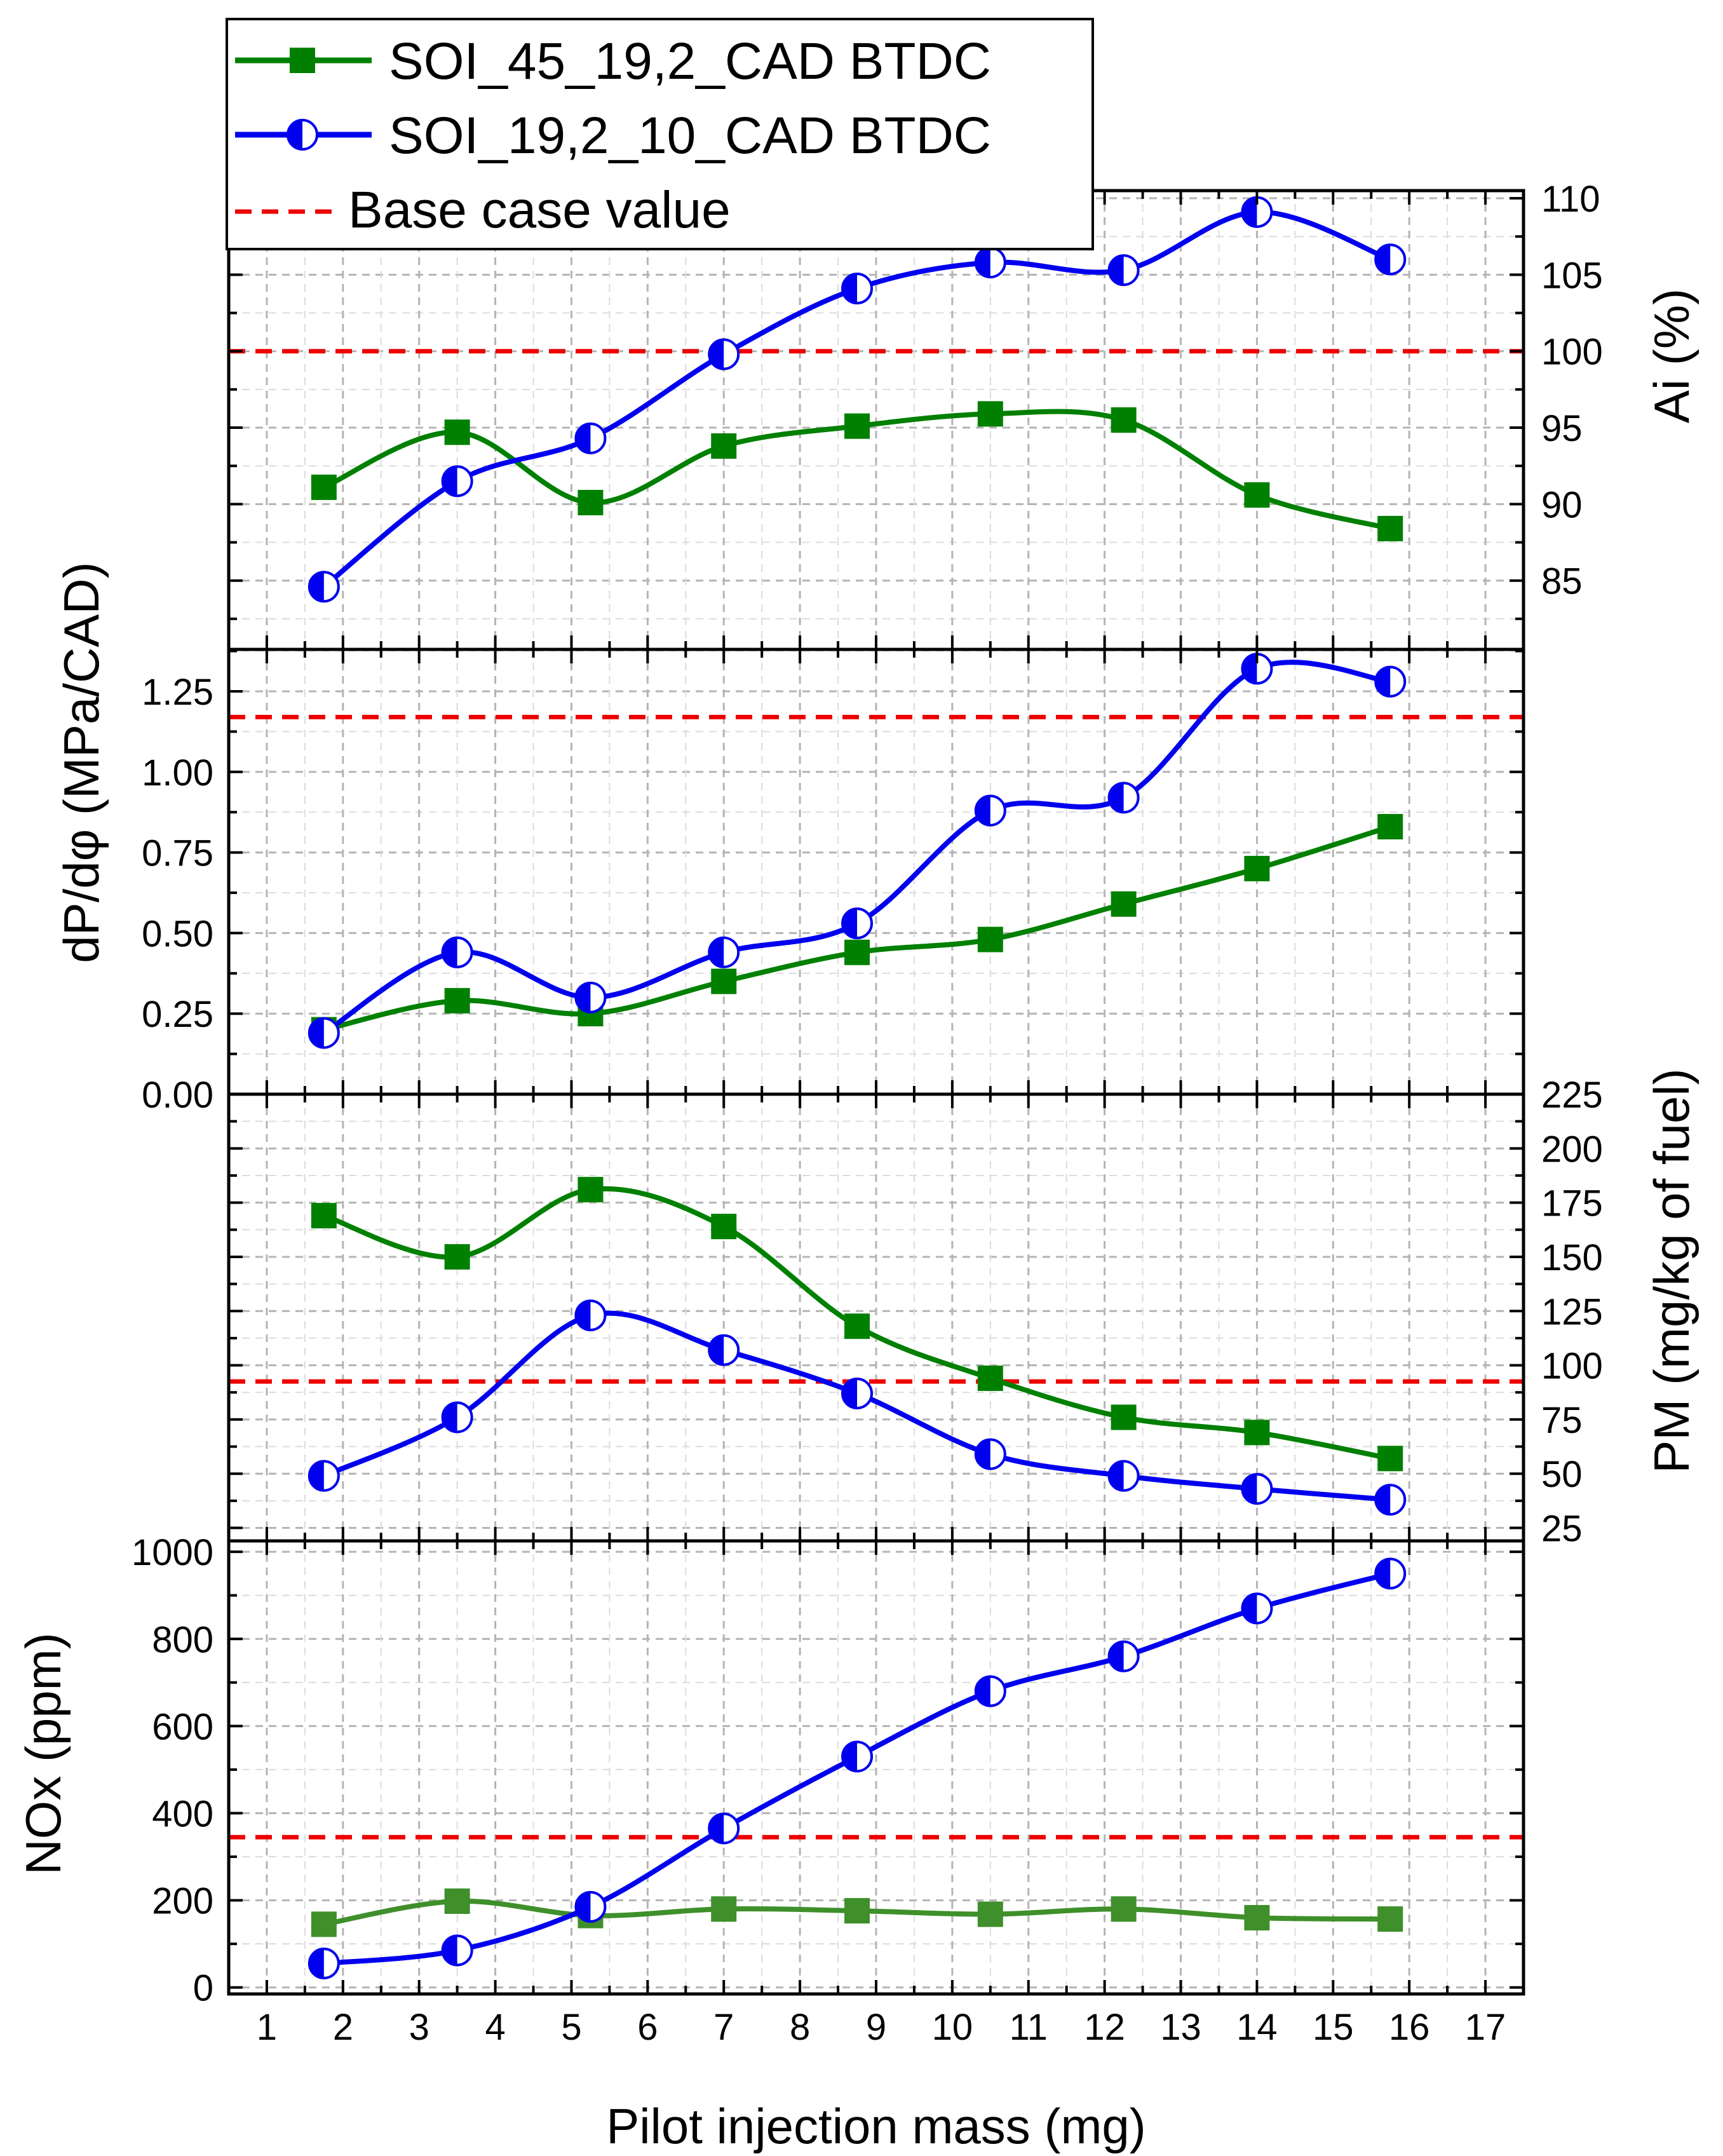  What do you see at coordinates (856, 399) in the screenshot?
I see `series-line-2-ai` at bounding box center [856, 399].